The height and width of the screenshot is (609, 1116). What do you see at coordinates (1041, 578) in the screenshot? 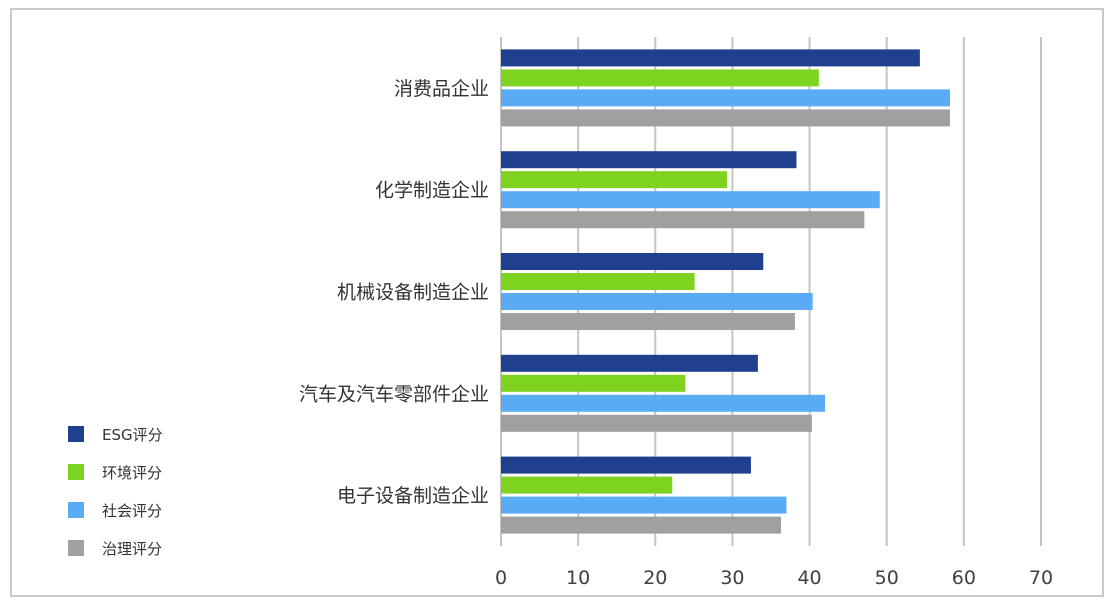
I see `x-tick-label-70: 70` at bounding box center [1041, 578].